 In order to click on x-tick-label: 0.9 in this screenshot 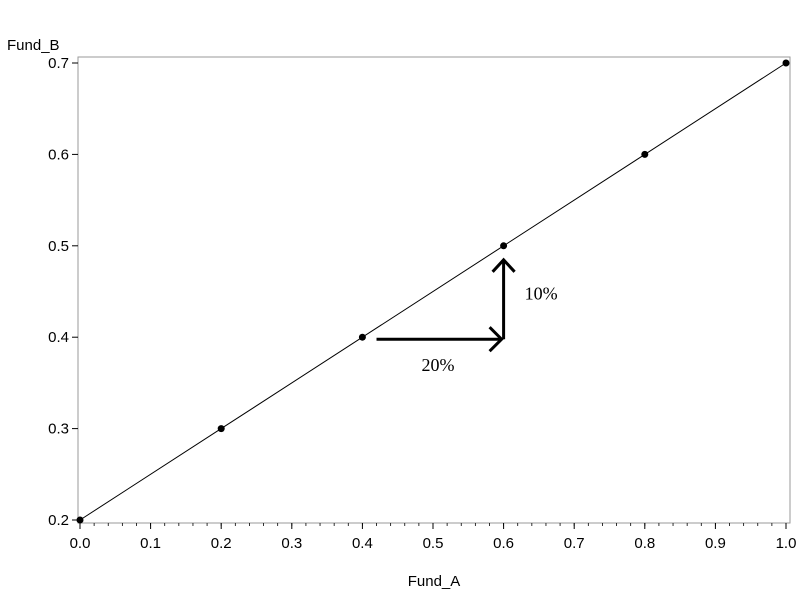, I will do `click(715, 543)`.